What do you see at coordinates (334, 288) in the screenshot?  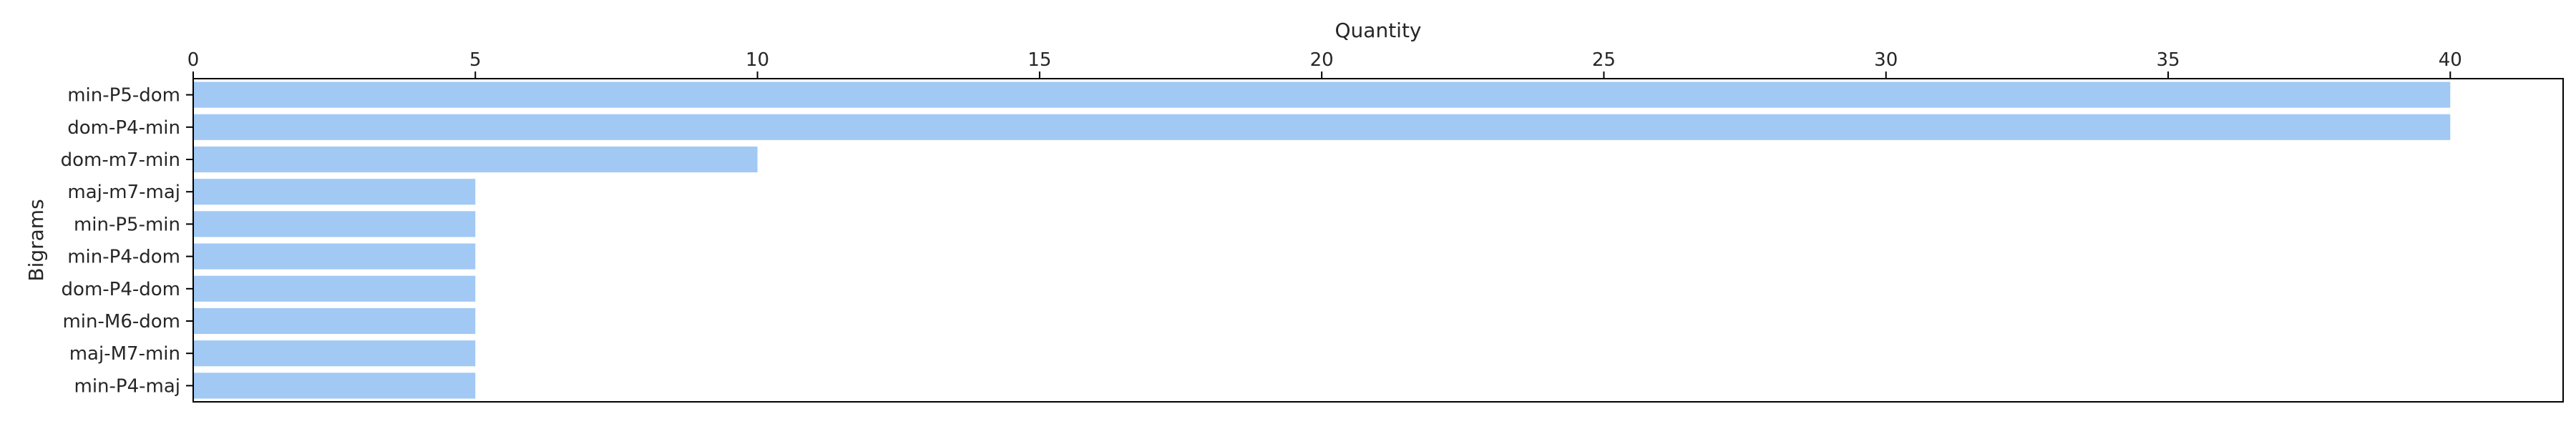 I see `bar-dom-P4-dom` at bounding box center [334, 288].